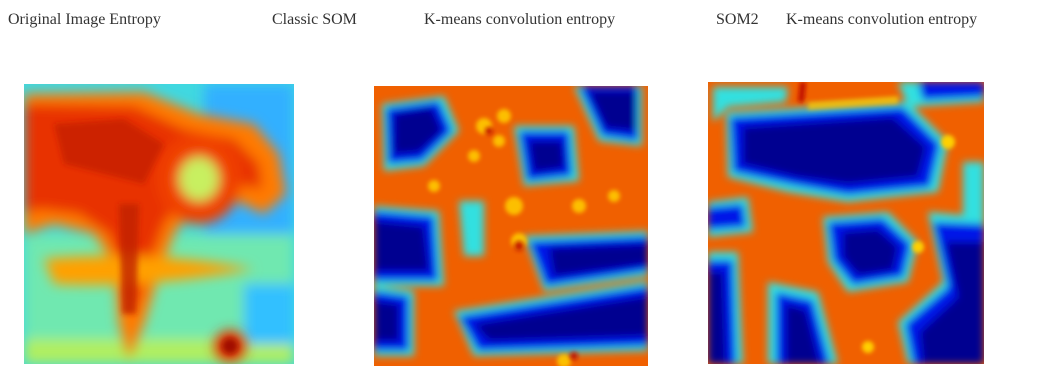 The width and height of the screenshot is (1043, 372). Describe the element at coordinates (84, 19) in the screenshot. I see `caption-original-image-entropy: Original Image Entropy` at that location.